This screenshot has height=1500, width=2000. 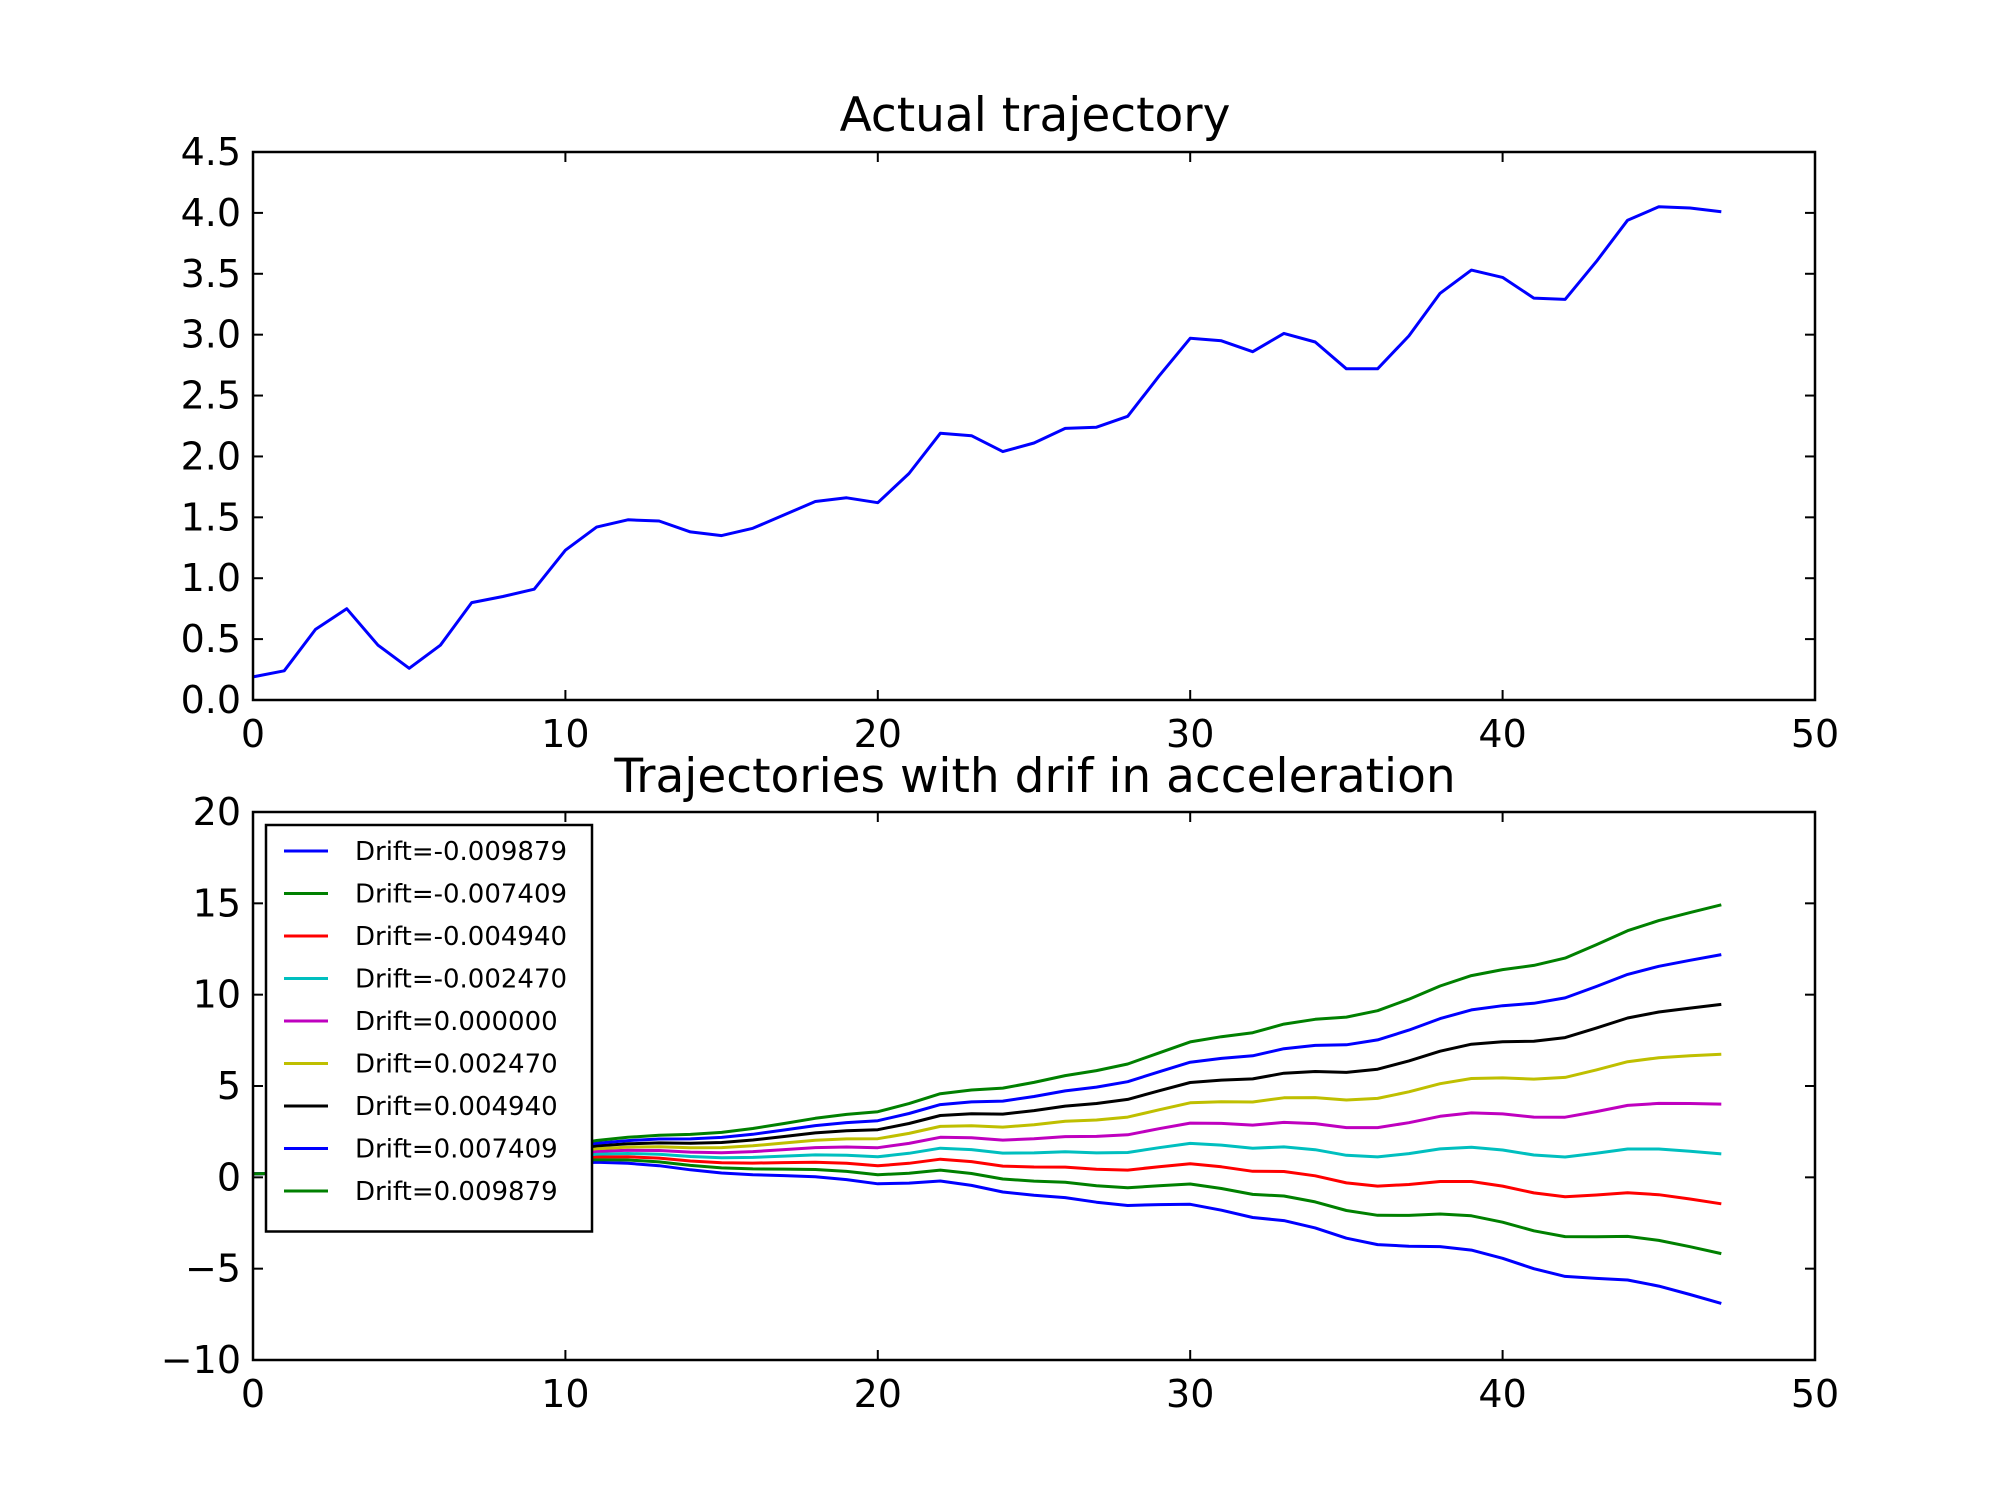 What do you see at coordinates (213, 1269) in the screenshot?
I see `y-tick-label: −5` at bounding box center [213, 1269].